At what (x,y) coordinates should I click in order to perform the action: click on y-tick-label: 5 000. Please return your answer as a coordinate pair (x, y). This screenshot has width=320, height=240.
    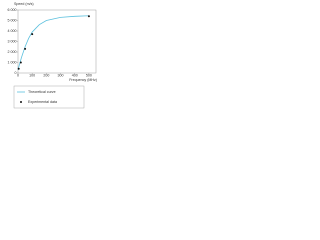
    Looking at the image, I should click on (12, 20).